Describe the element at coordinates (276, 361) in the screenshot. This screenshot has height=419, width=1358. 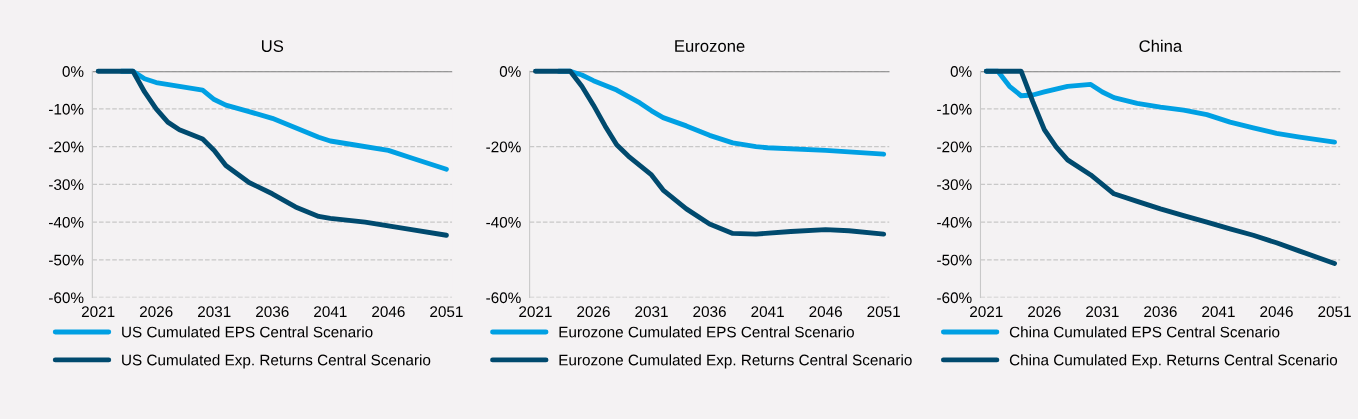
I see `legend-label: US Cumulated Exp. Returns Central Scenario` at that location.